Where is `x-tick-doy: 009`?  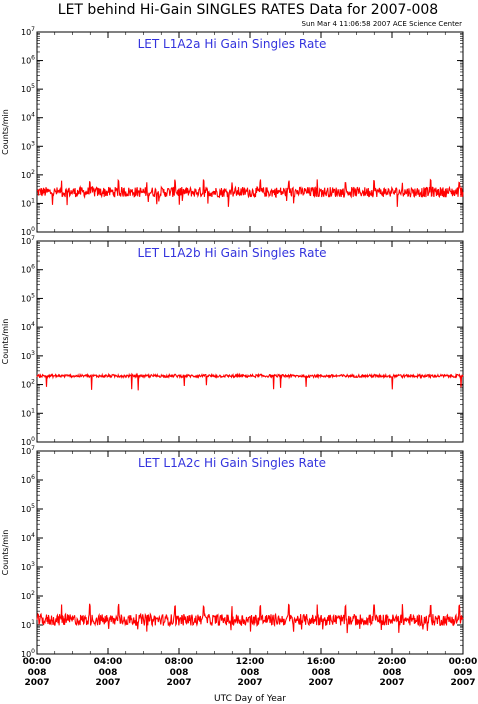
x-tick-doy: 009 is located at coordinates (463, 673).